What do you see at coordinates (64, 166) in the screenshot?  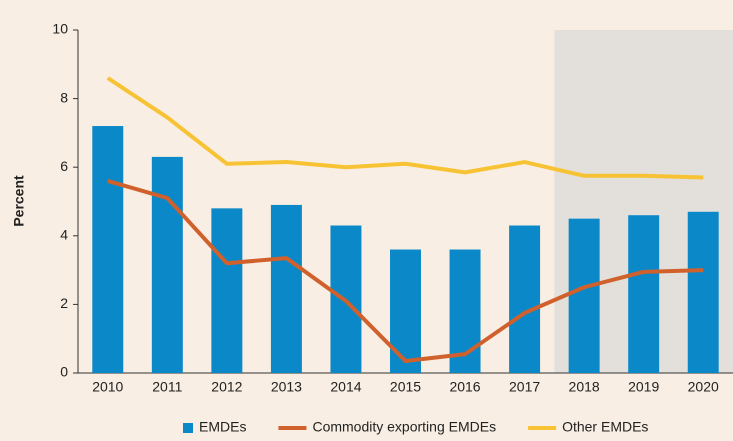 I see `y-tick-label: 6` at bounding box center [64, 166].